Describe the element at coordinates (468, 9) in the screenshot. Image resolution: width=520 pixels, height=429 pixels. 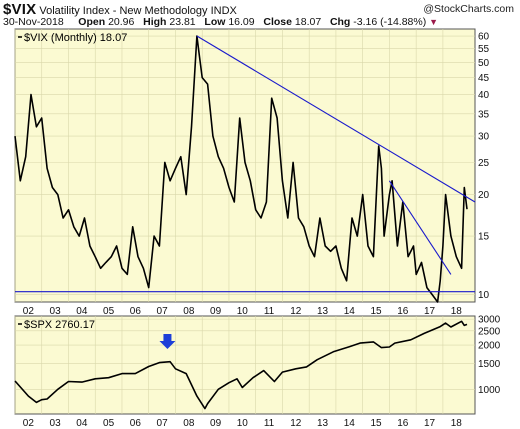
I see `copyright: @StockCharts.com` at that location.